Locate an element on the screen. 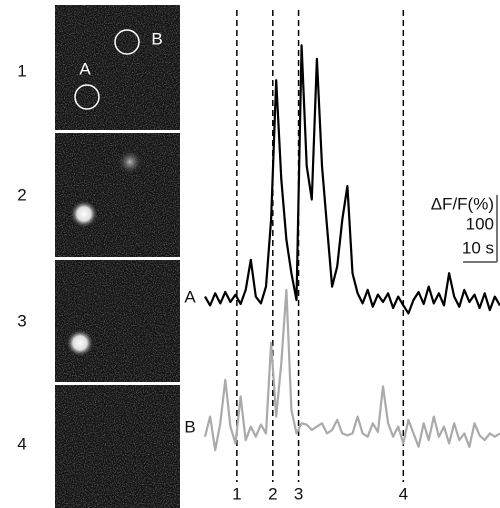 The width and height of the screenshot is (500, 508). scale-title: ΔF/F(%) is located at coordinates (462, 203).